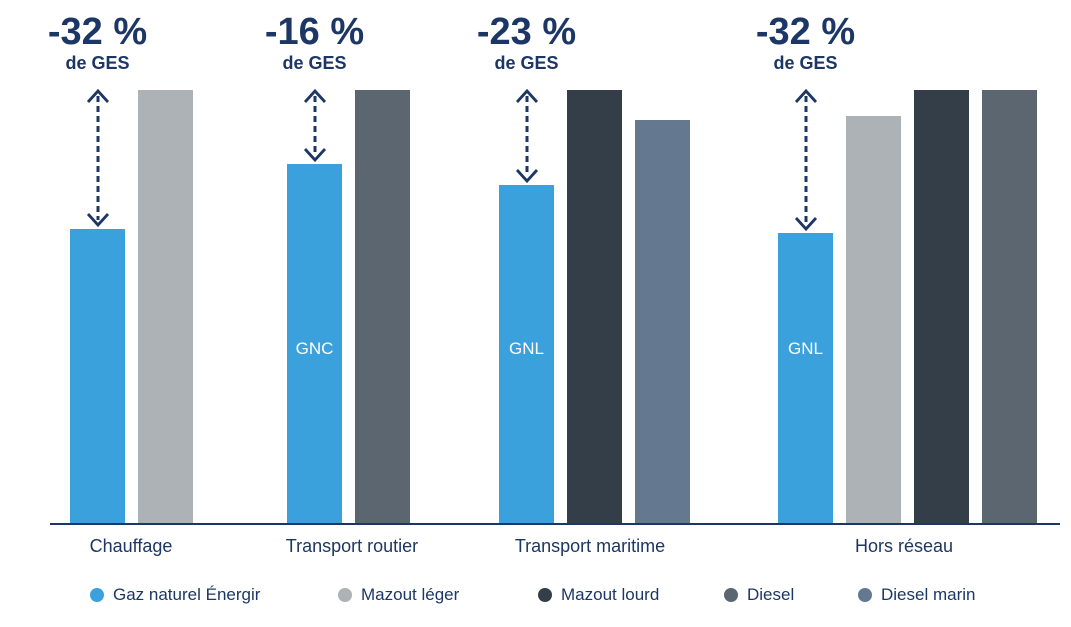 This screenshot has height=627, width=1071. I want to click on legend-series-label: Diesel, so click(771, 594).